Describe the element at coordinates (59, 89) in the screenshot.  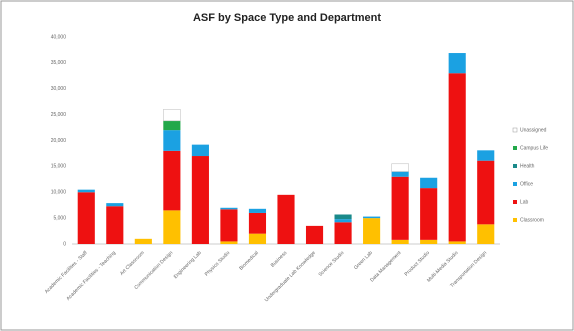
I see `y-tick-label: 30,000` at that location.